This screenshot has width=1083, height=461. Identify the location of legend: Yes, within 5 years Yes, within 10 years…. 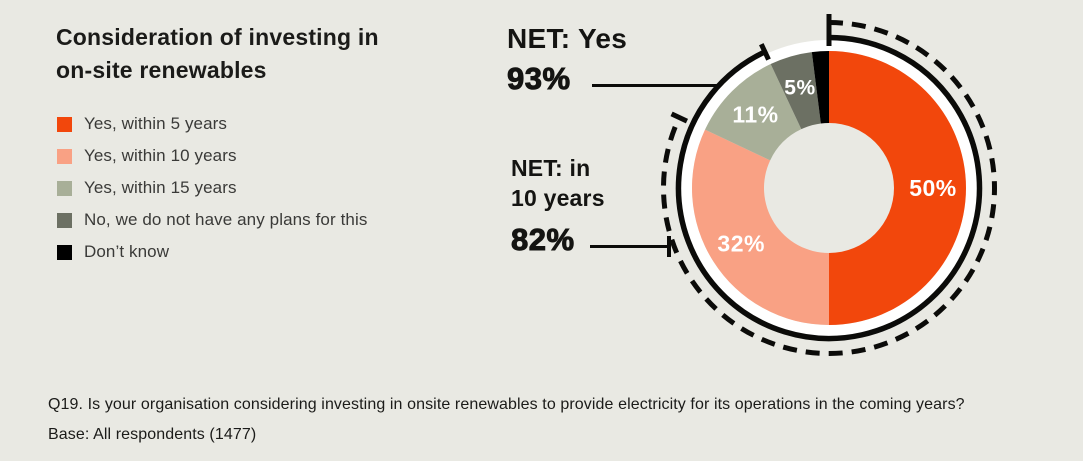
(212, 194).